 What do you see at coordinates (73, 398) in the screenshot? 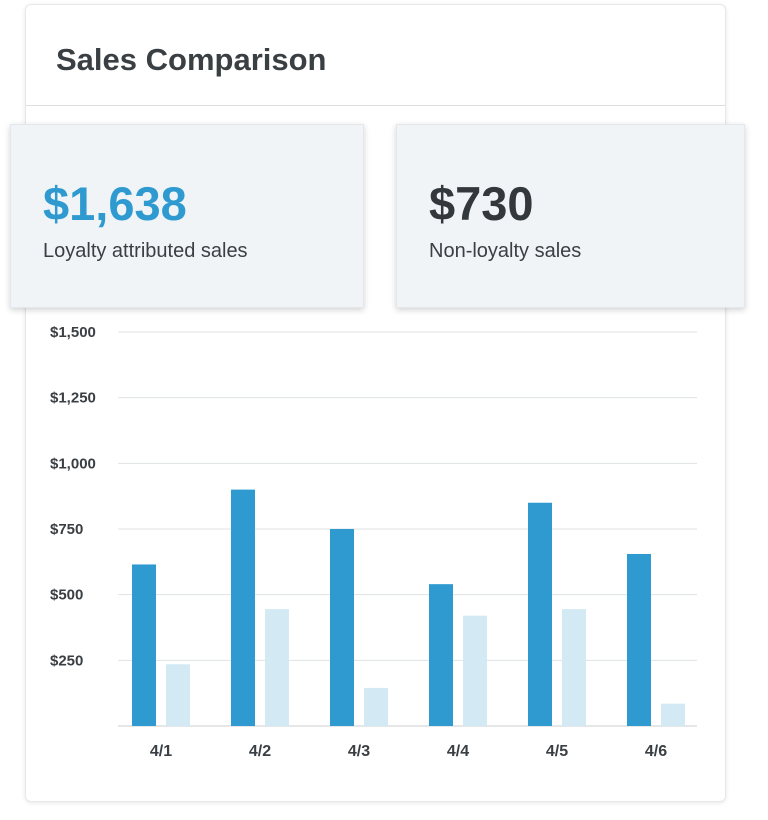
I see `y-tick-label: $1,250` at bounding box center [73, 398].